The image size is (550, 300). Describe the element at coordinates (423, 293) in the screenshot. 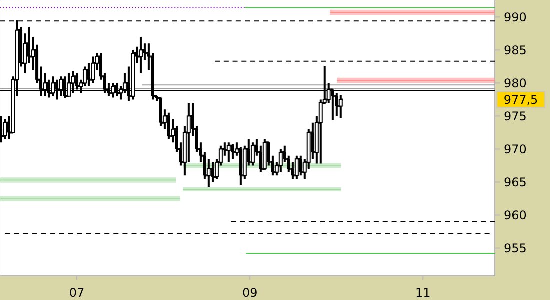

I see `x-tick-label: 11` at that location.